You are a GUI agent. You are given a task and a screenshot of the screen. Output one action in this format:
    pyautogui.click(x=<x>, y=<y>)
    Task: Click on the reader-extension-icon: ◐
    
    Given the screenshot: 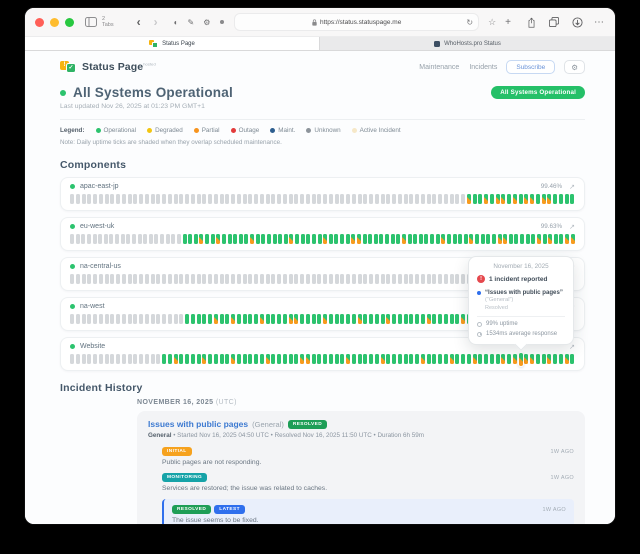 What is the action you would take?
    pyautogui.click(x=176, y=22)
    